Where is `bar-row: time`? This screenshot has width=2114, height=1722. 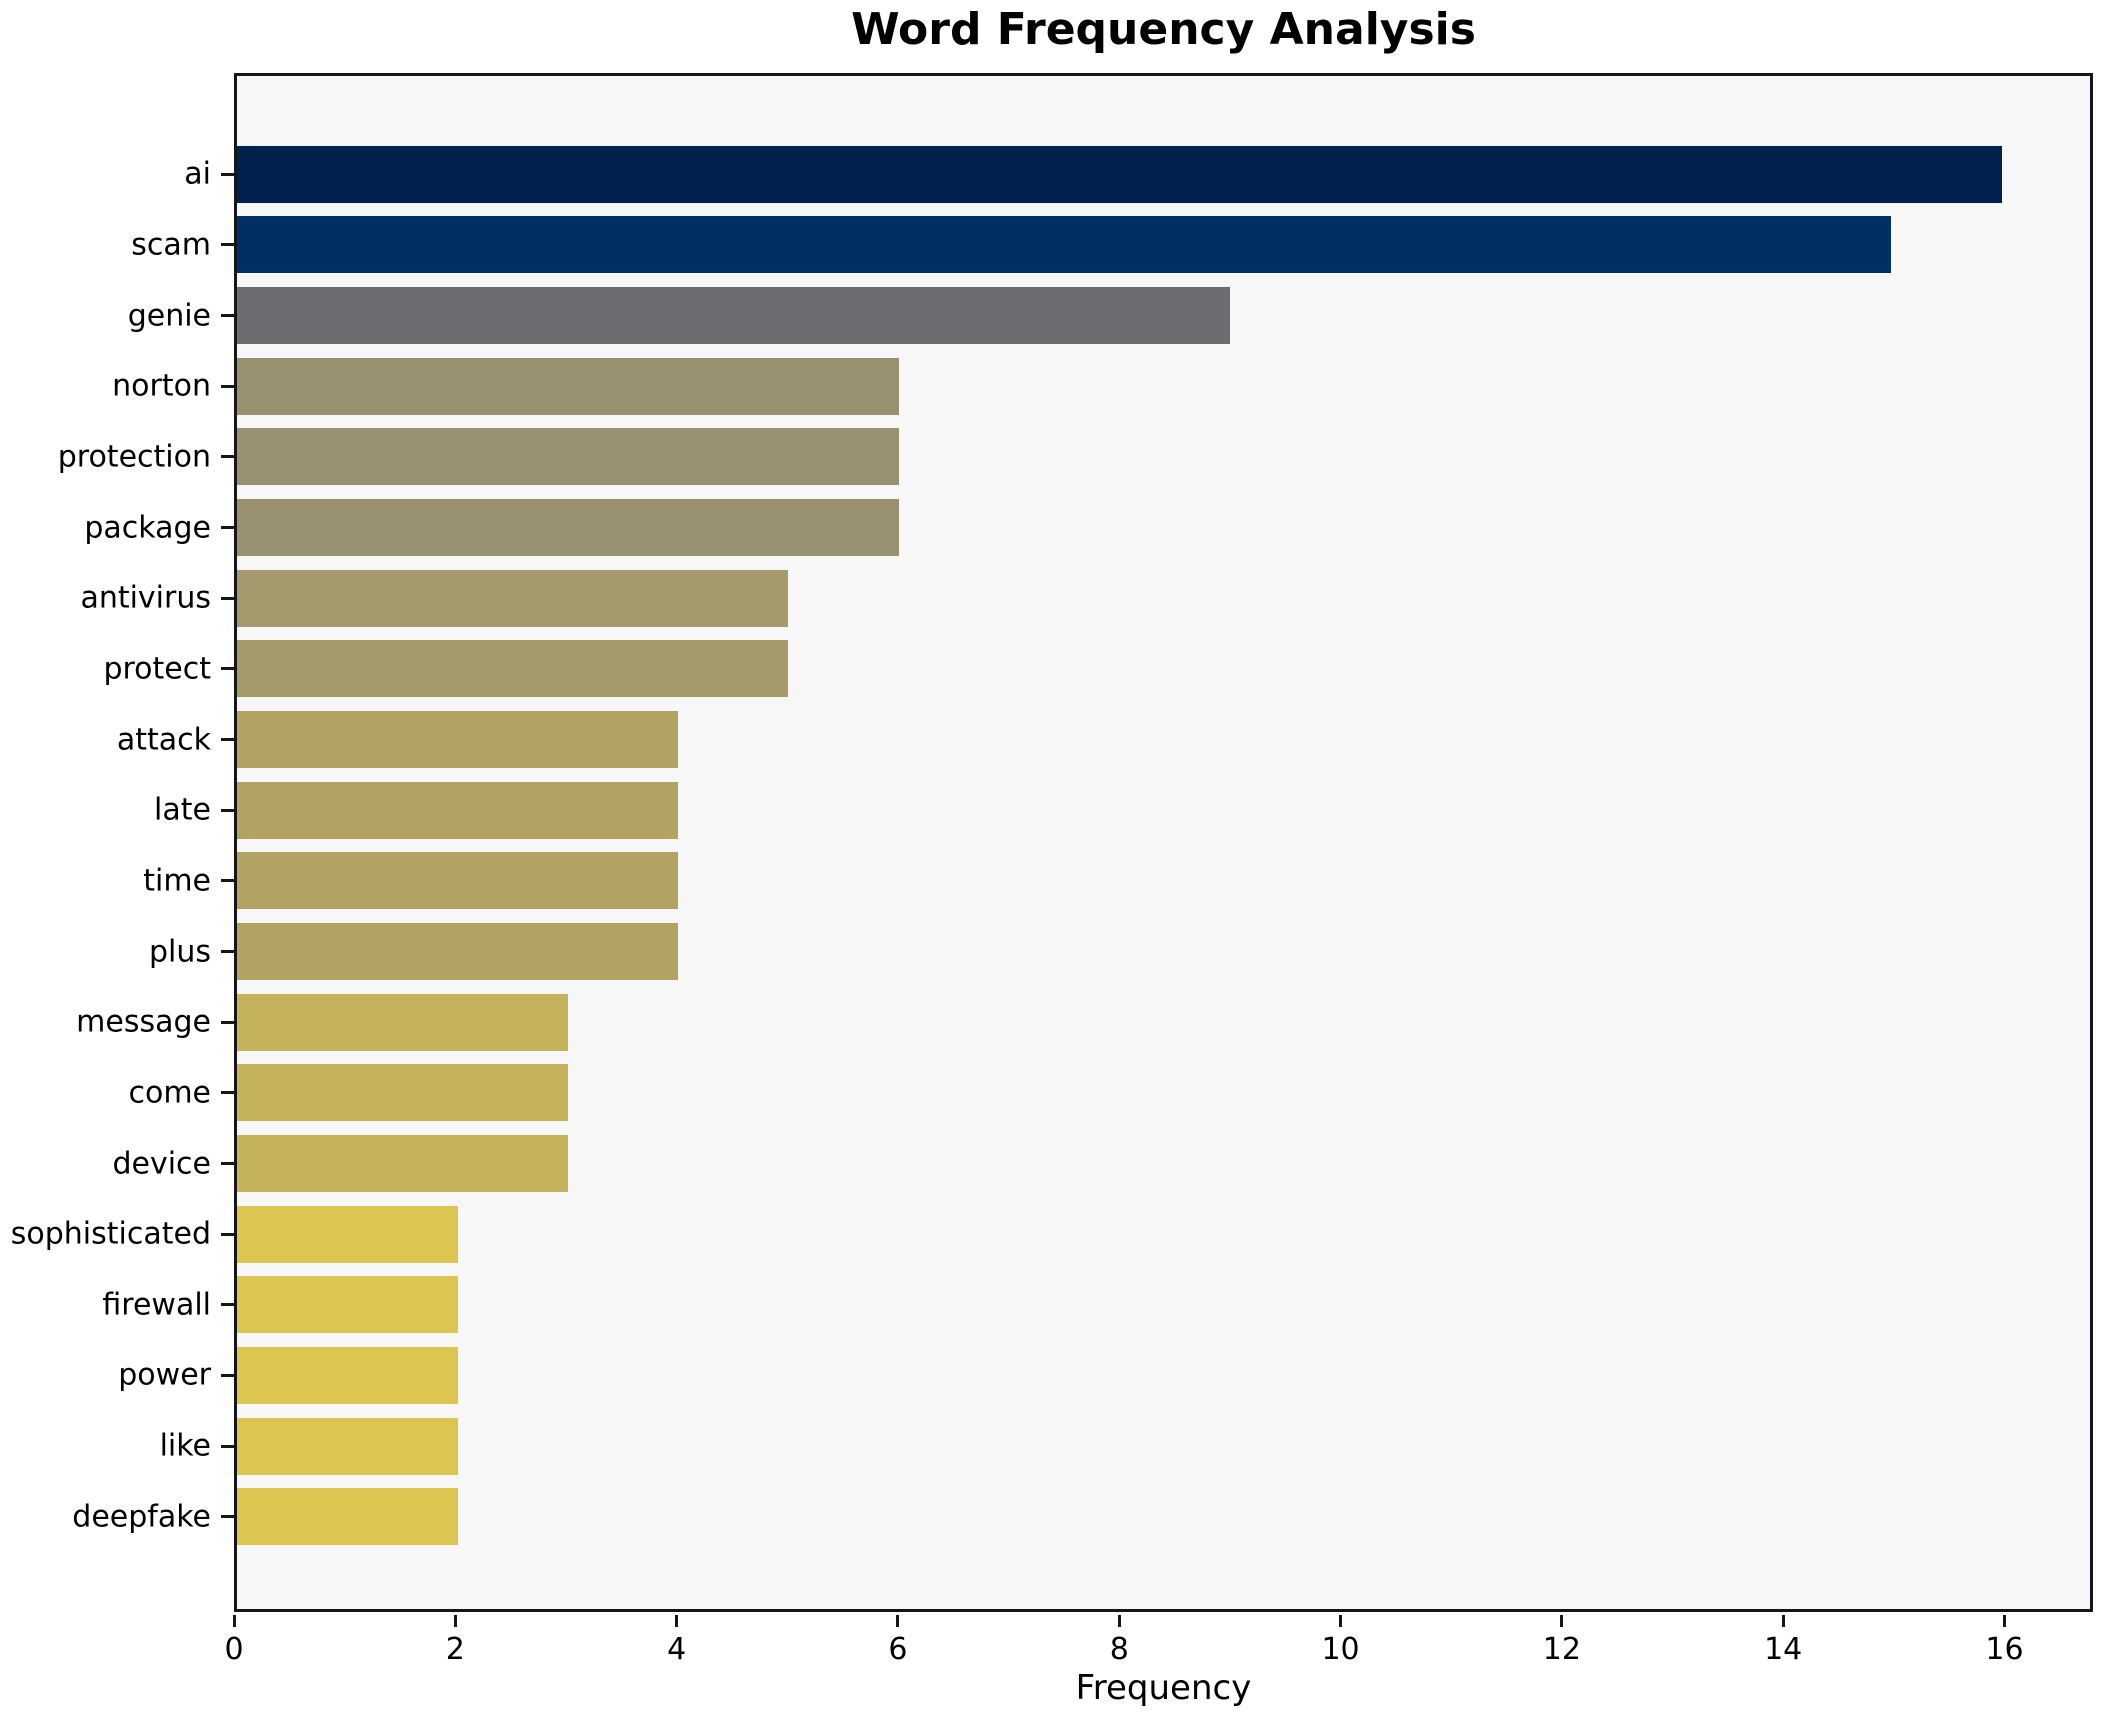 bar-row: time is located at coordinates (1116, 881).